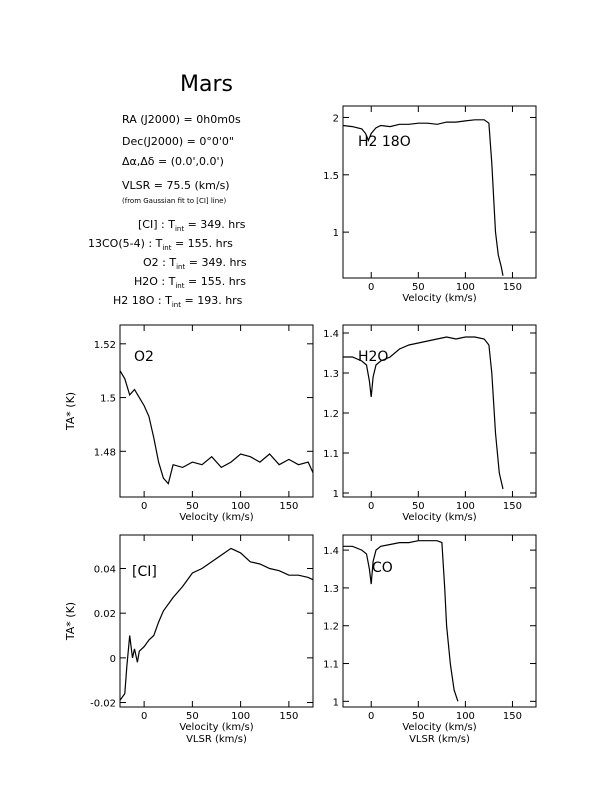 The width and height of the screenshot is (612, 792). I want to click on integration-line: O2, so click(151, 262).